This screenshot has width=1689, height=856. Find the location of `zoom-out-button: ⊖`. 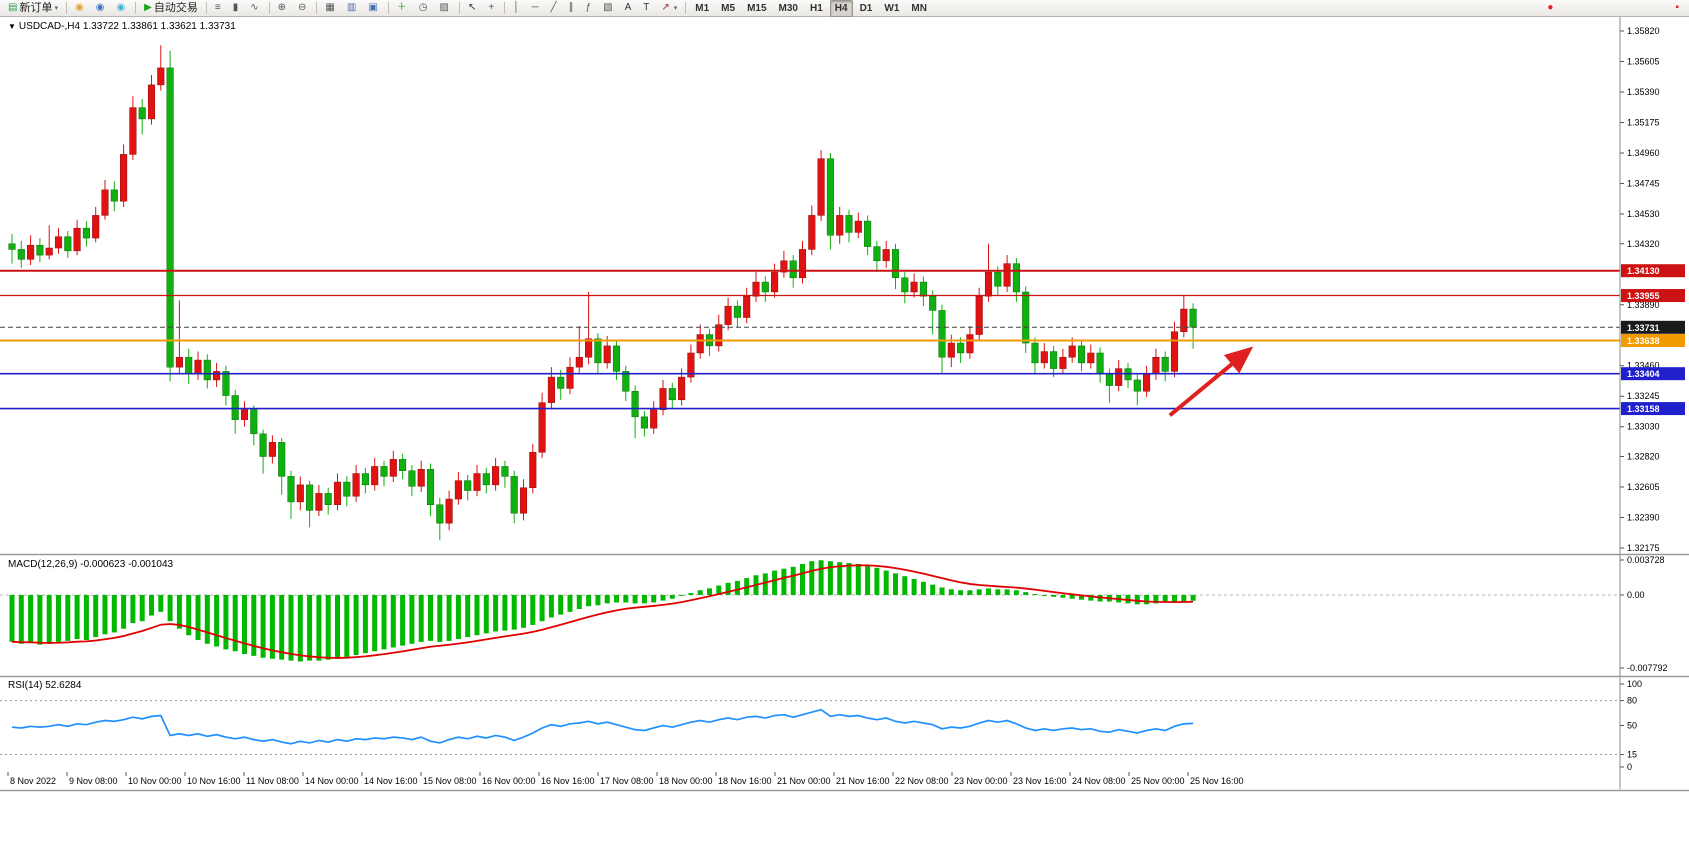

zoom-out-button: ⊖ is located at coordinates (303, 8).